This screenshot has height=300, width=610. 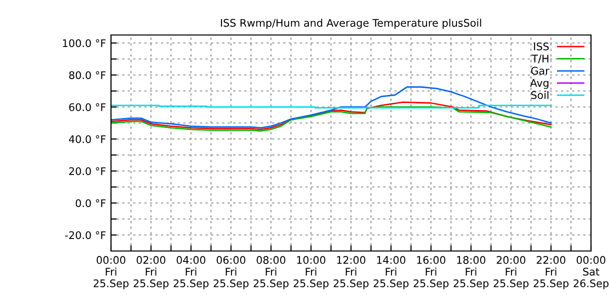 What do you see at coordinates (351, 23) in the screenshot?
I see `chart-title: ISS Rwmp/Hum and Average Temperature plusSoil` at bounding box center [351, 23].